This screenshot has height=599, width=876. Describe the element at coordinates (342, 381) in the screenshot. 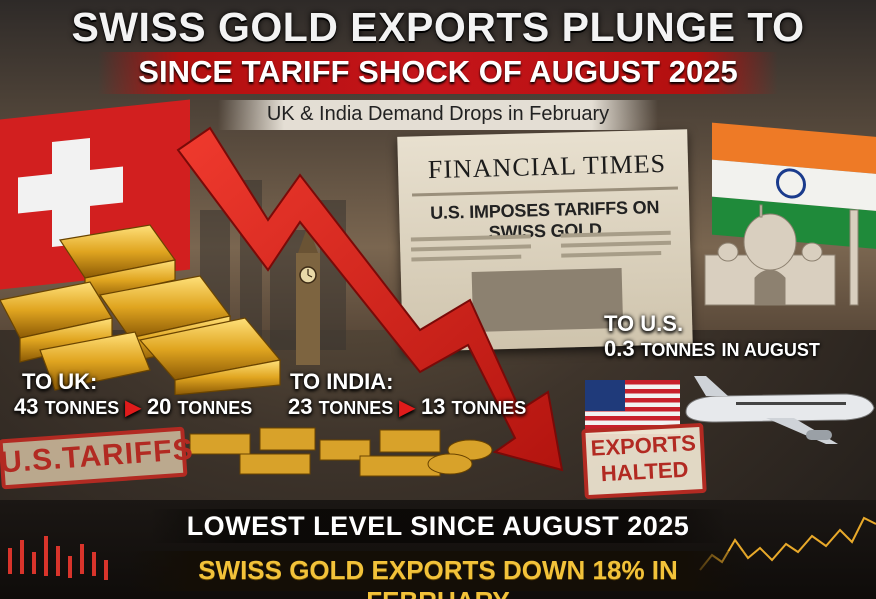

I see `india-title: TO INDIA:` at that location.